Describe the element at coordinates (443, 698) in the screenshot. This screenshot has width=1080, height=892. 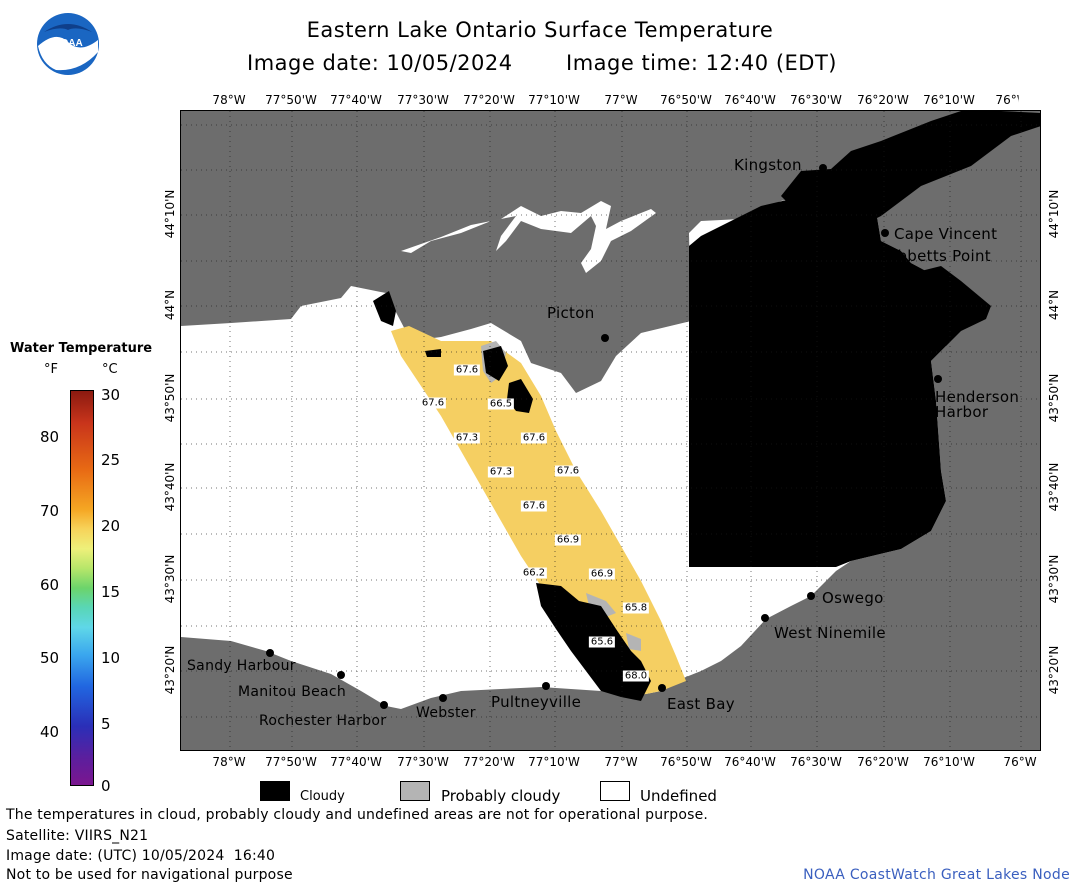
I see `marker-webster` at that location.